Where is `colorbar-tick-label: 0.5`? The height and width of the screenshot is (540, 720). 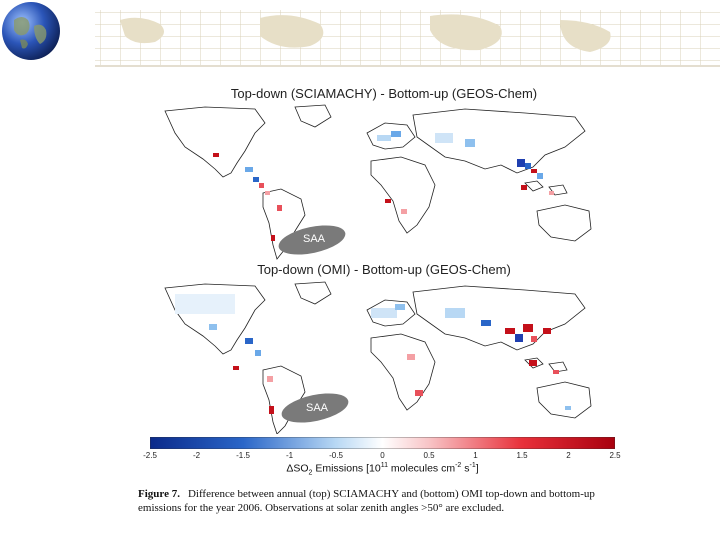
colorbar-tick-label: 0.5 is located at coordinates (429, 455).